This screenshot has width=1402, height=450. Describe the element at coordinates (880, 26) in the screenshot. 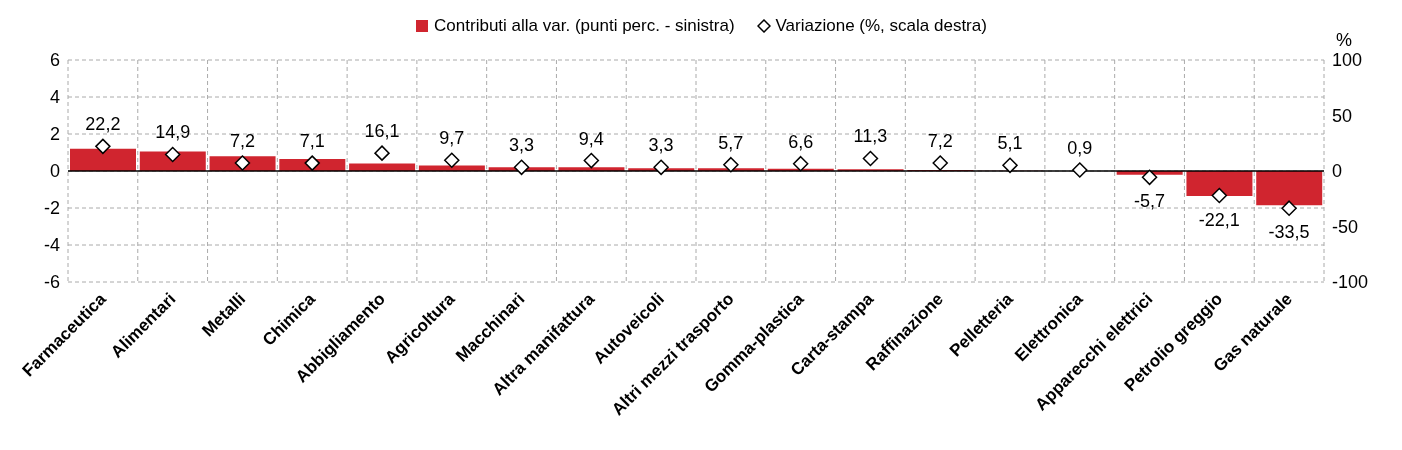

I see `legend-label: Variazione (%, scala destra)` at that location.